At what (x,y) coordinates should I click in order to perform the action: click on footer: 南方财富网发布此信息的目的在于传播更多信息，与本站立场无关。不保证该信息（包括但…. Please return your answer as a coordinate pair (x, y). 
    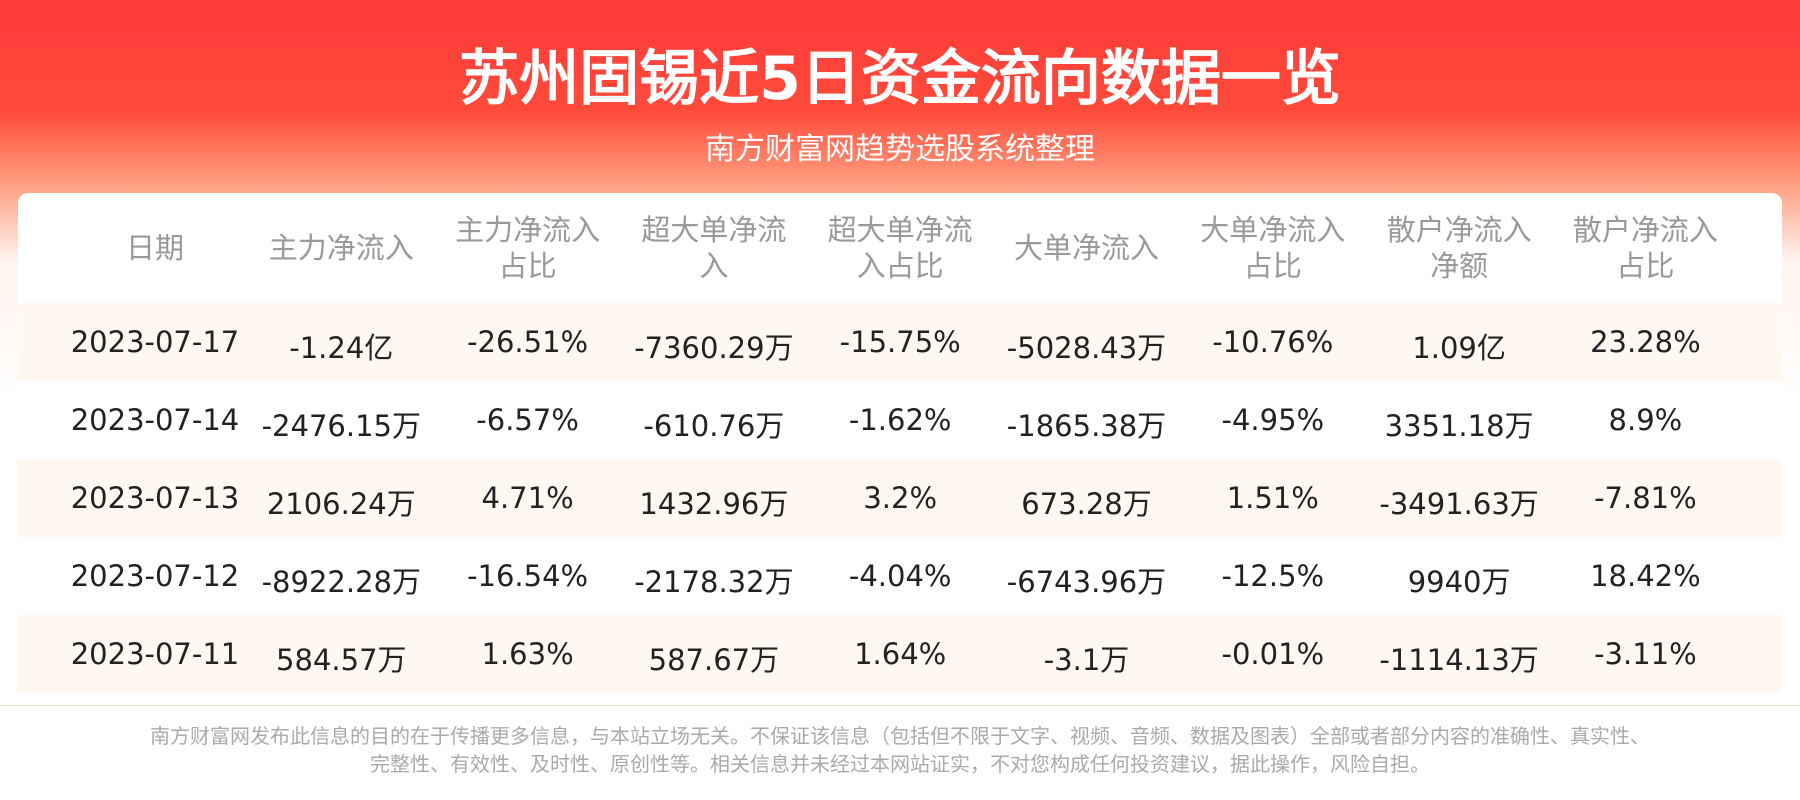
    Looking at the image, I should click on (900, 752).